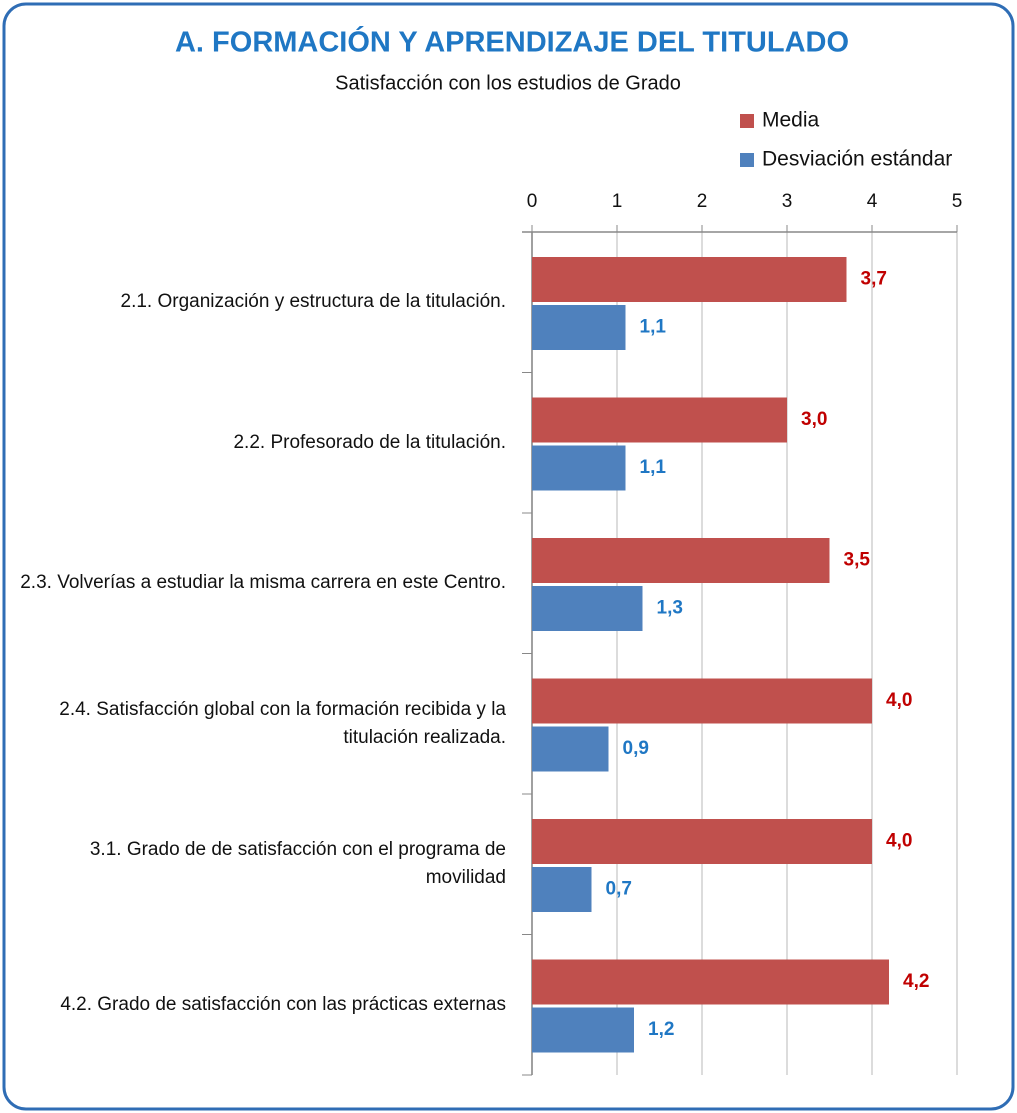 This screenshot has width=1017, height=1113. What do you see at coordinates (872, 201) in the screenshot?
I see `x-tick-label: 4` at bounding box center [872, 201].